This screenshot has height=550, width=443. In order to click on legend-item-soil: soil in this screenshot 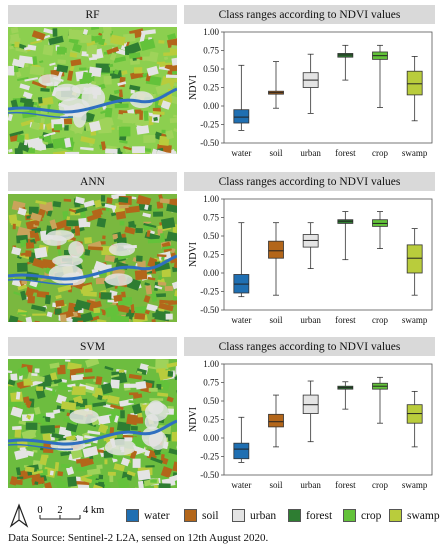, I will do `click(201, 515)`.